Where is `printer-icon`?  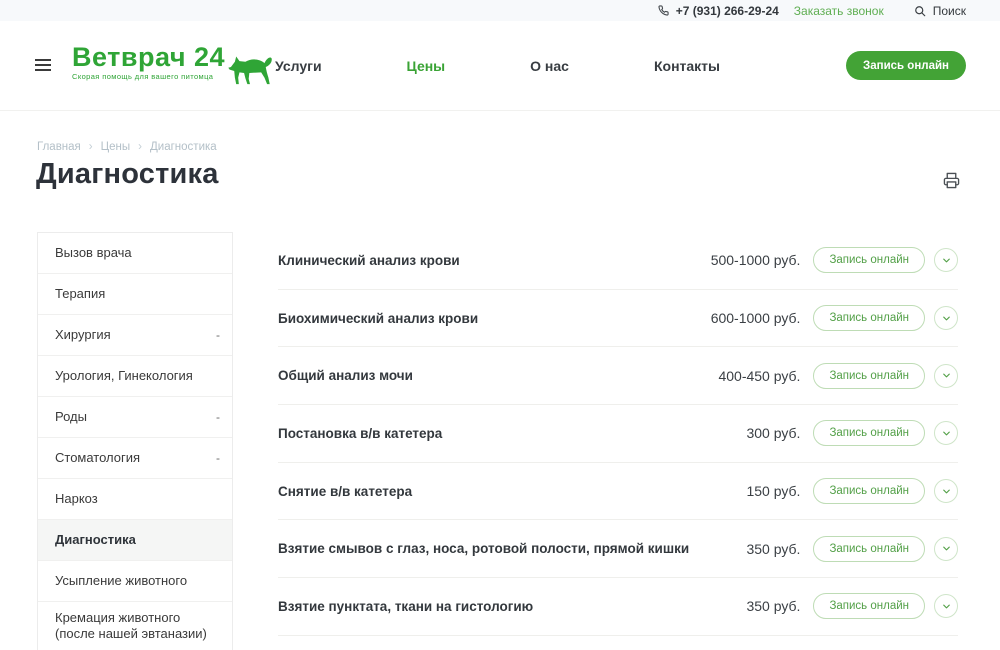 printer-icon is located at coordinates (951, 180).